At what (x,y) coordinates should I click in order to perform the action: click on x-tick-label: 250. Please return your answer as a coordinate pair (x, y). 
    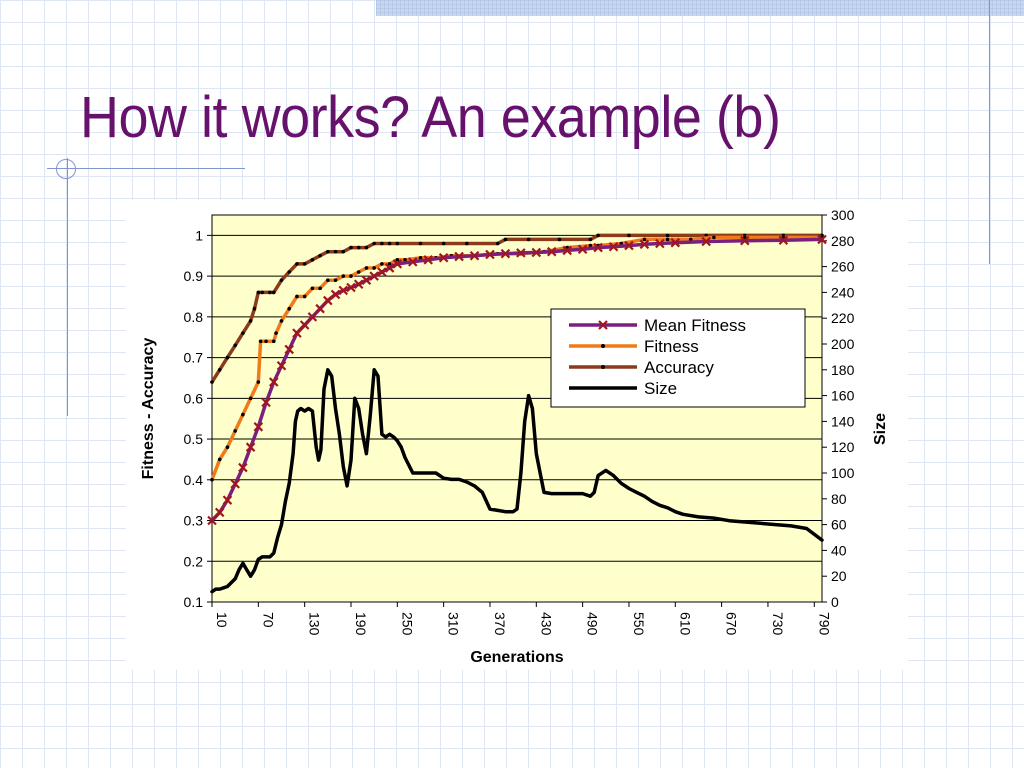
    Looking at the image, I should click on (407, 624).